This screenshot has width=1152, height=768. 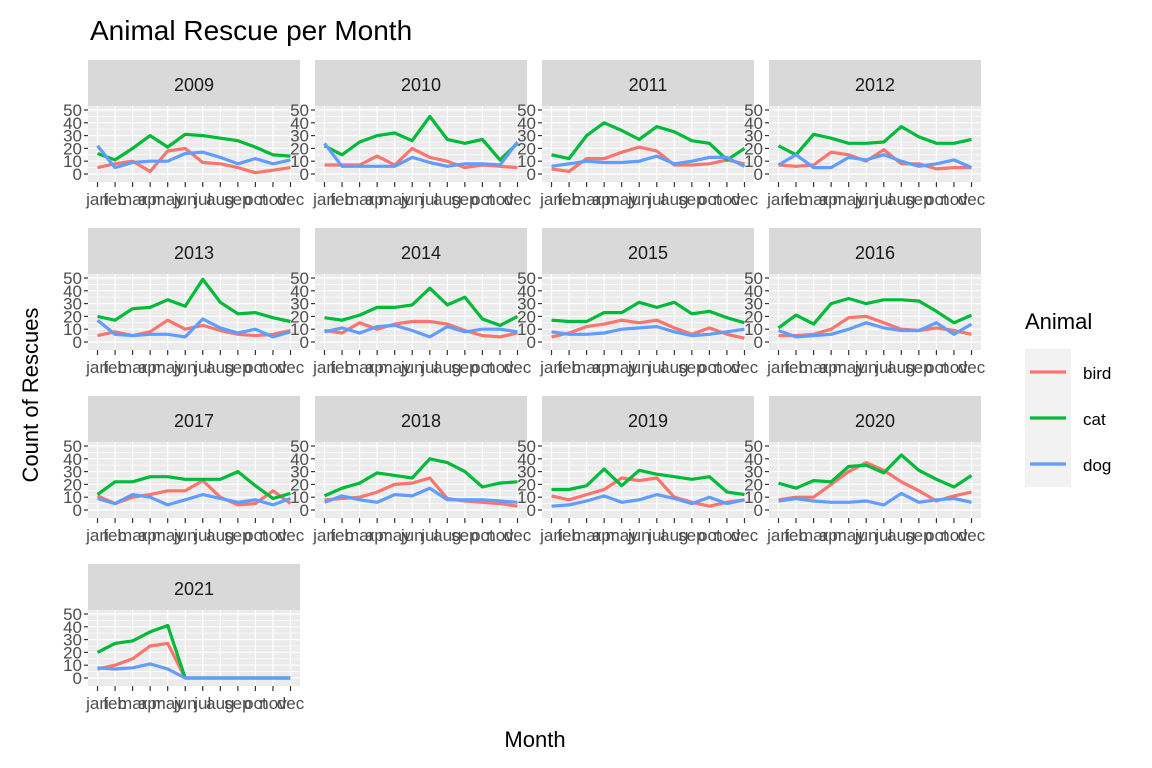 I want to click on facet-strip-label: 2011, so click(x=648, y=85).